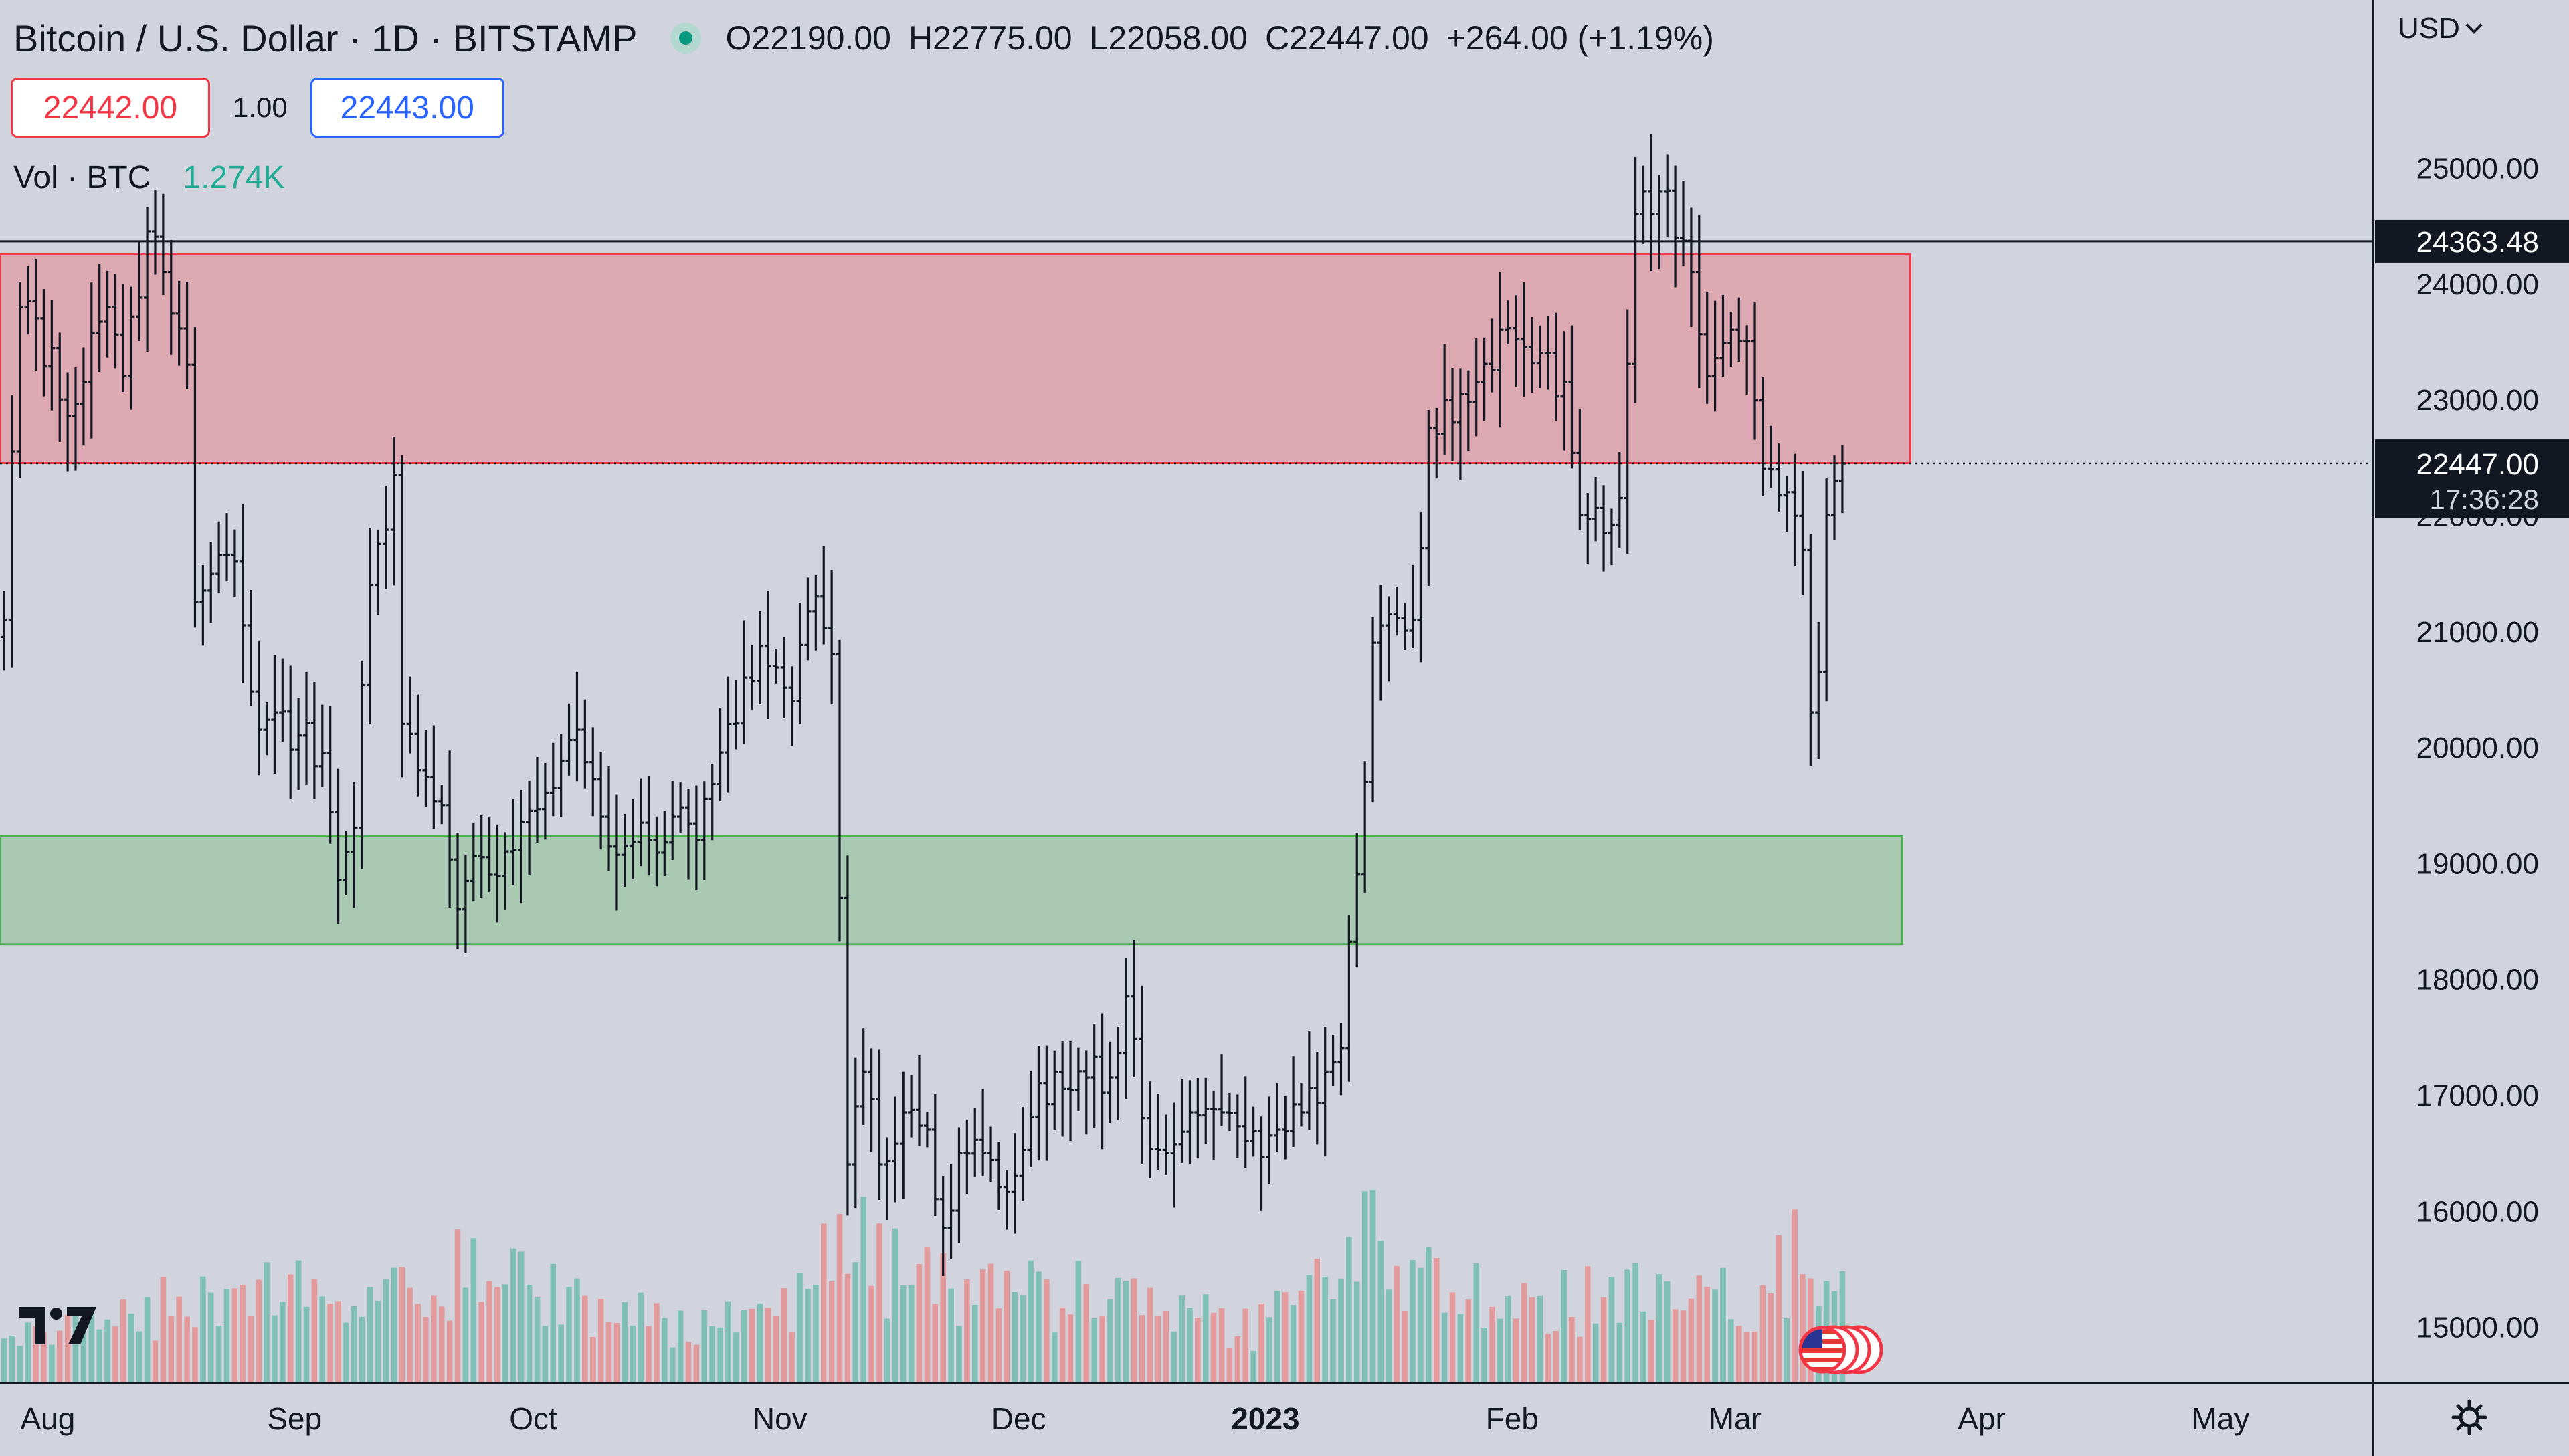 The height and width of the screenshot is (1456, 2569). What do you see at coordinates (955, 359) in the screenshot?
I see `resistance-zone` at bounding box center [955, 359].